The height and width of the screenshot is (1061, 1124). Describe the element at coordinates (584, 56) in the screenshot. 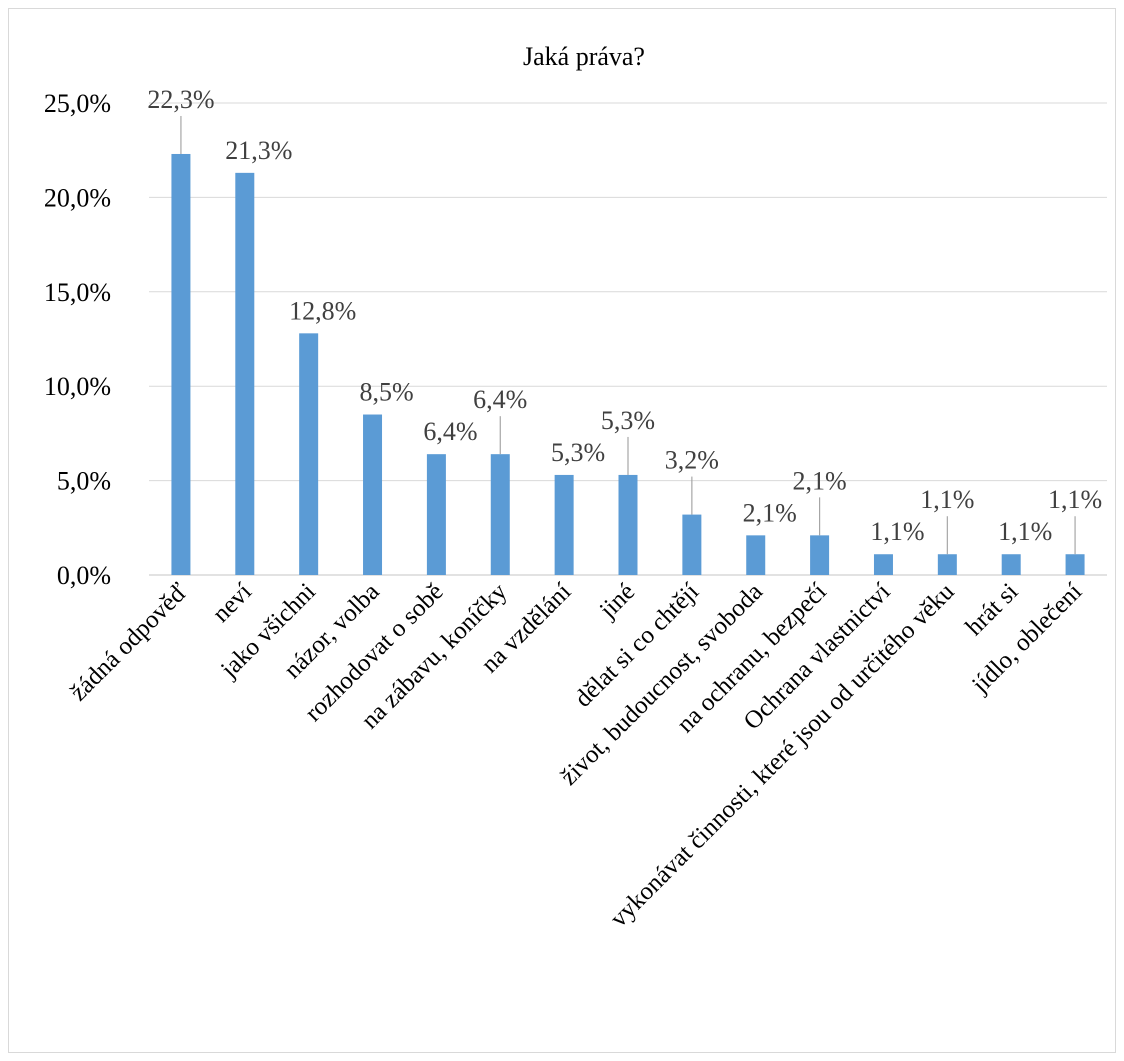

I see `chart-title: Jaká práva?` at that location.